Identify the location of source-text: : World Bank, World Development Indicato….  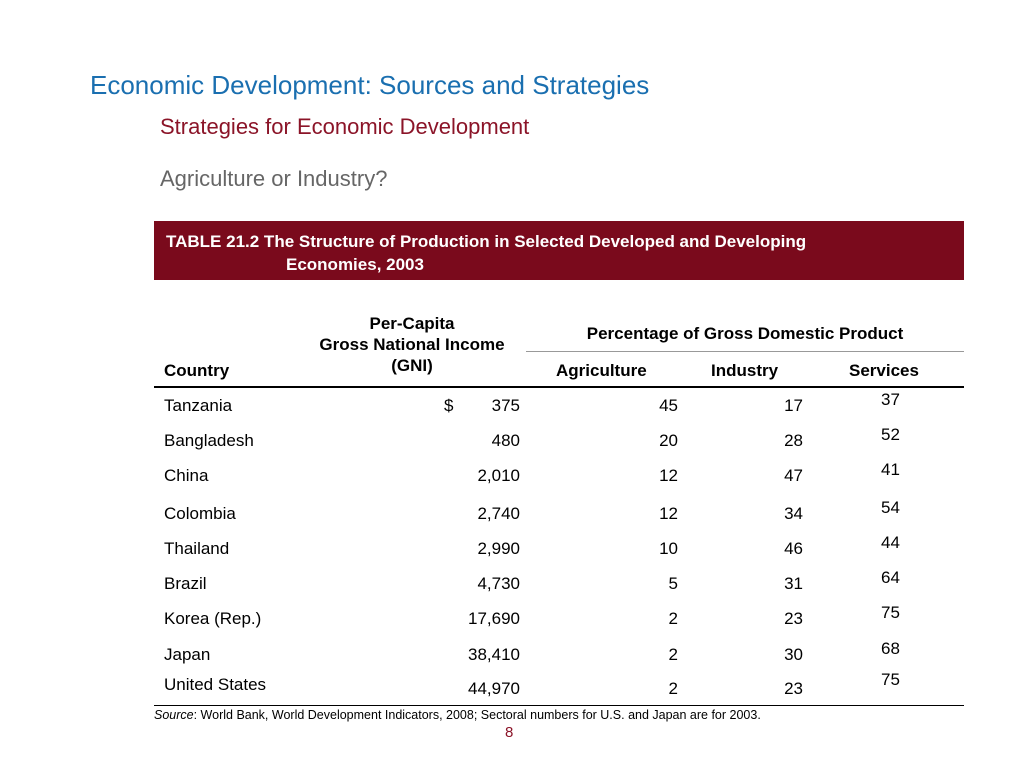
(477, 715).